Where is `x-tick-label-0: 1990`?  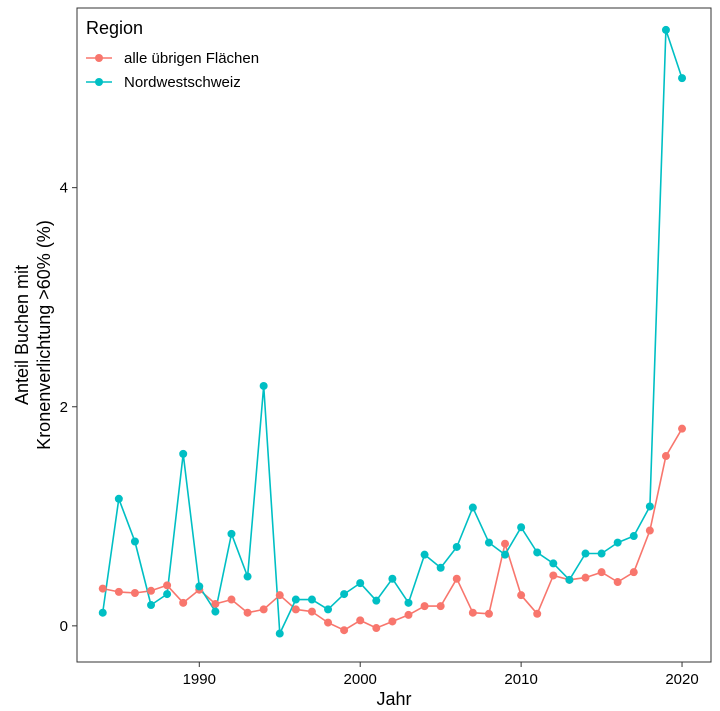
x-tick-label-0: 1990 is located at coordinates (199, 679).